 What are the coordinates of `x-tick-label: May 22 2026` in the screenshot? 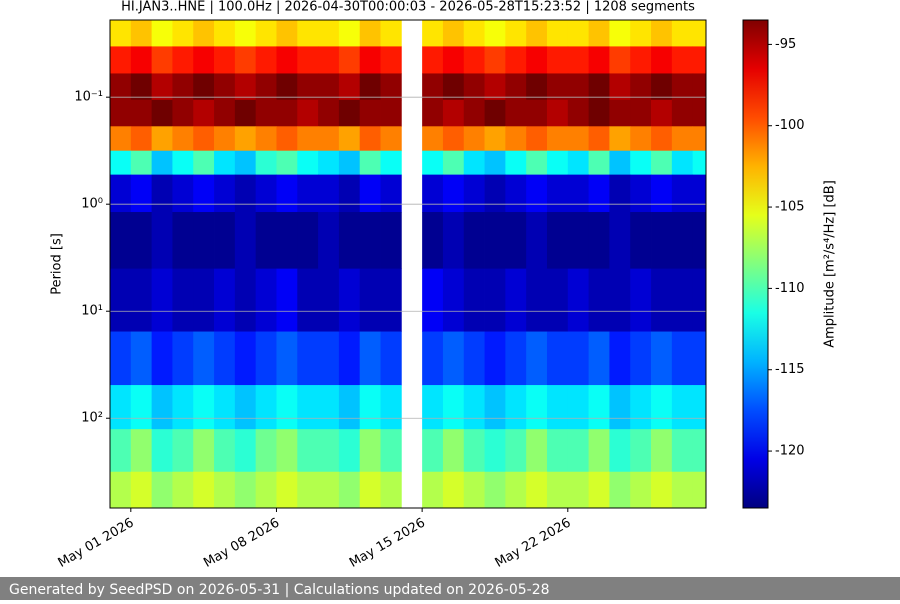 It's located at (533, 543).